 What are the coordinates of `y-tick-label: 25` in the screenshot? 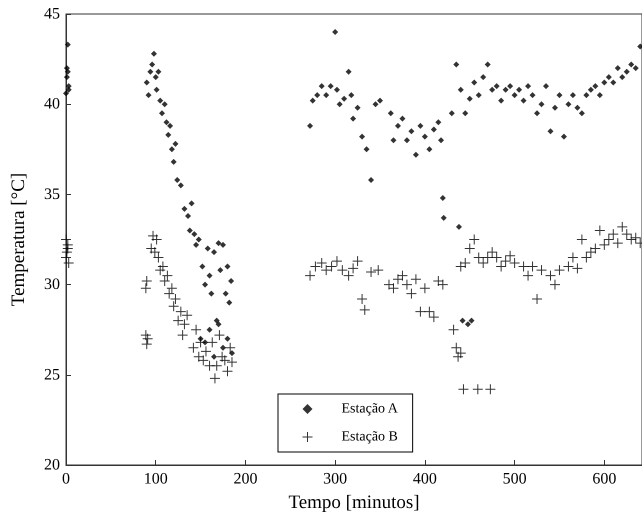 It's located at (52, 375).